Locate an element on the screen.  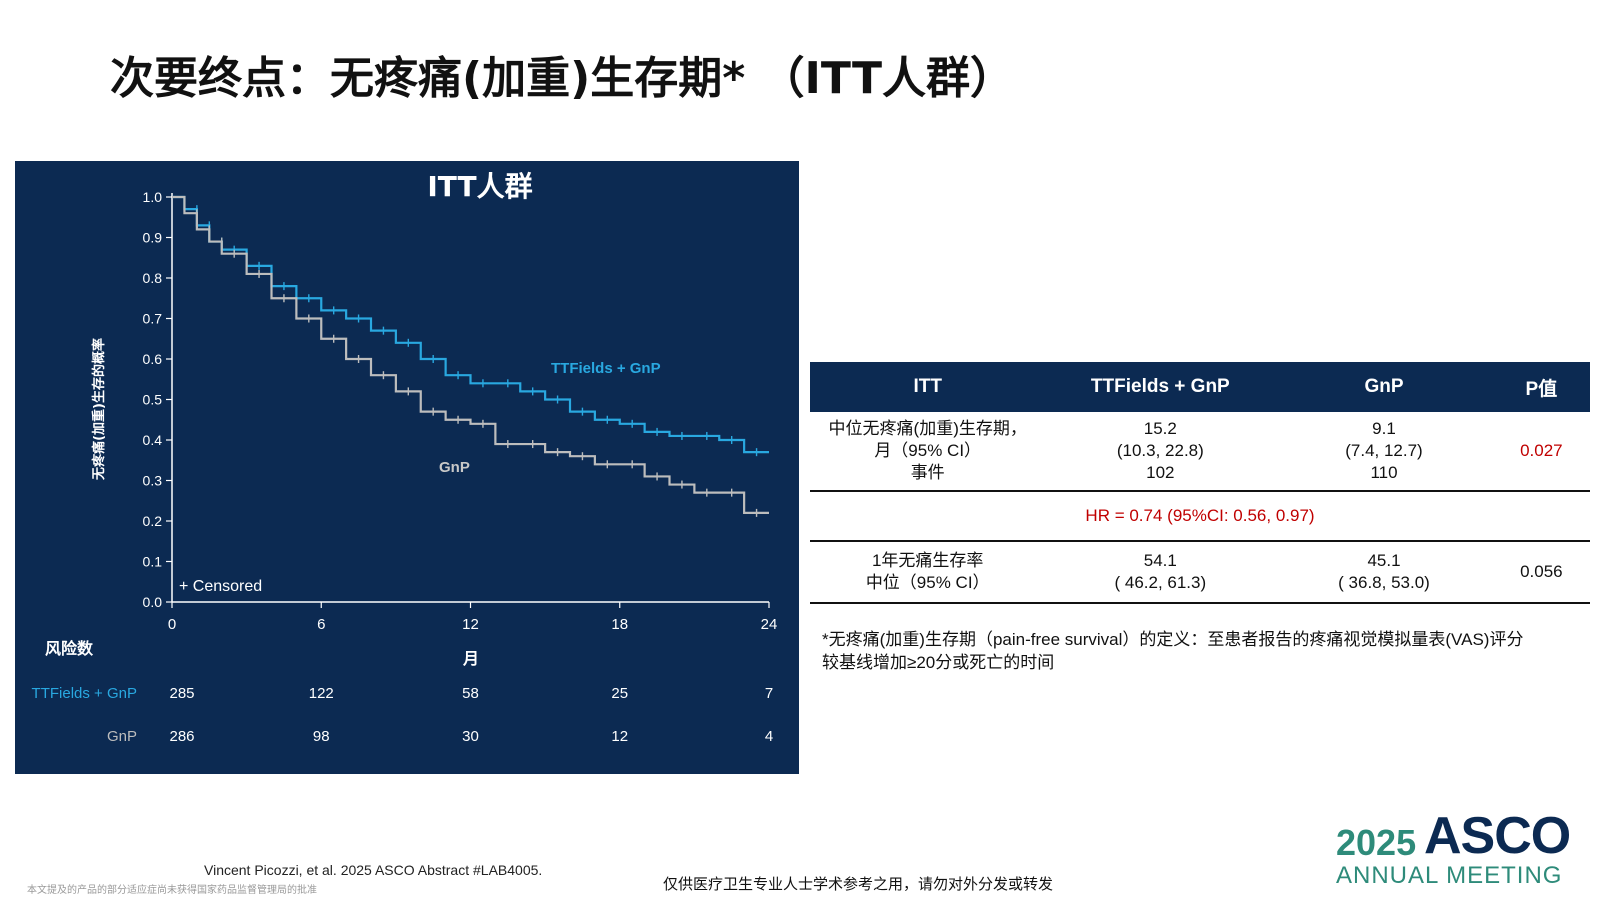
km-curve-ttfields is located at coordinates (470, 324).